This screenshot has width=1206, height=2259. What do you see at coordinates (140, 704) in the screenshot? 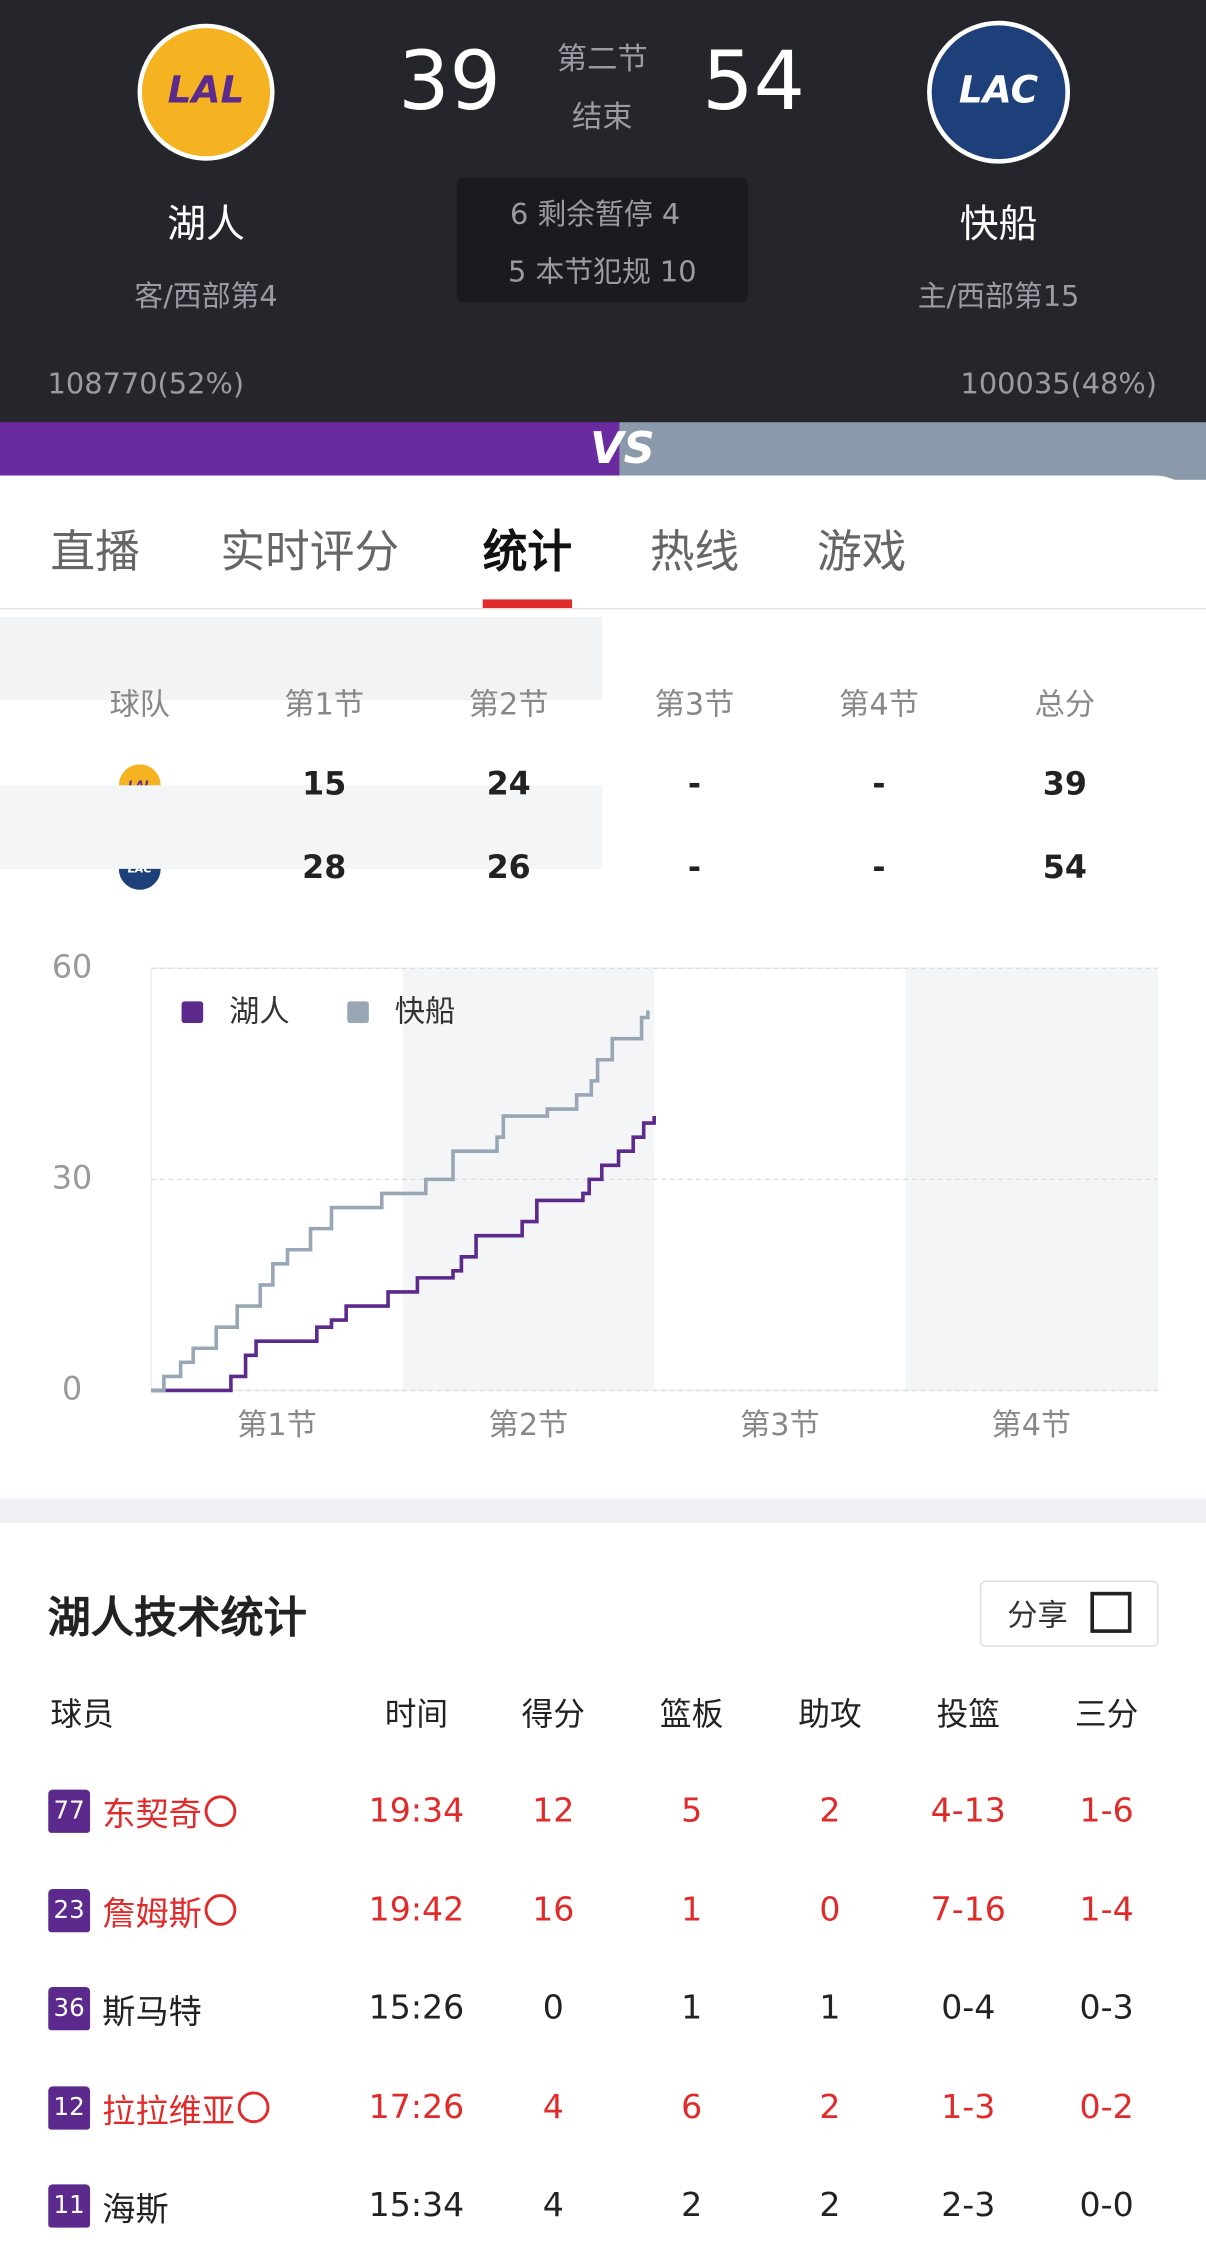
I see `column-header: 球队` at bounding box center [140, 704].